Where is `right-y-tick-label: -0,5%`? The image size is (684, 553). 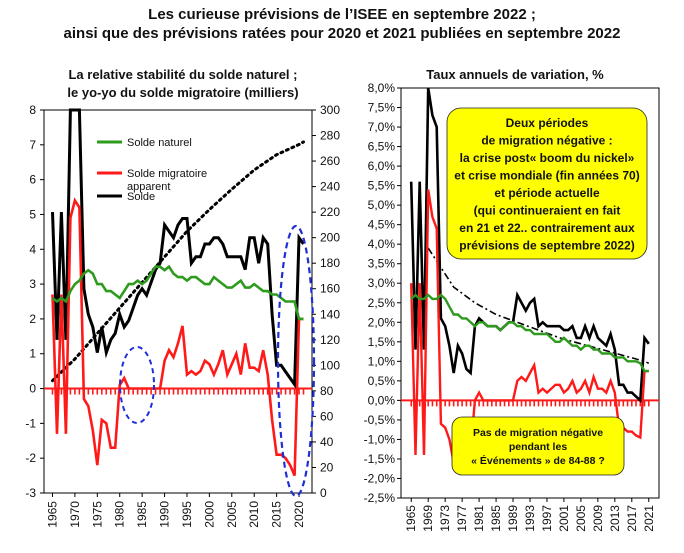
right-y-tick-label: -0,5% is located at coordinates (380, 420).